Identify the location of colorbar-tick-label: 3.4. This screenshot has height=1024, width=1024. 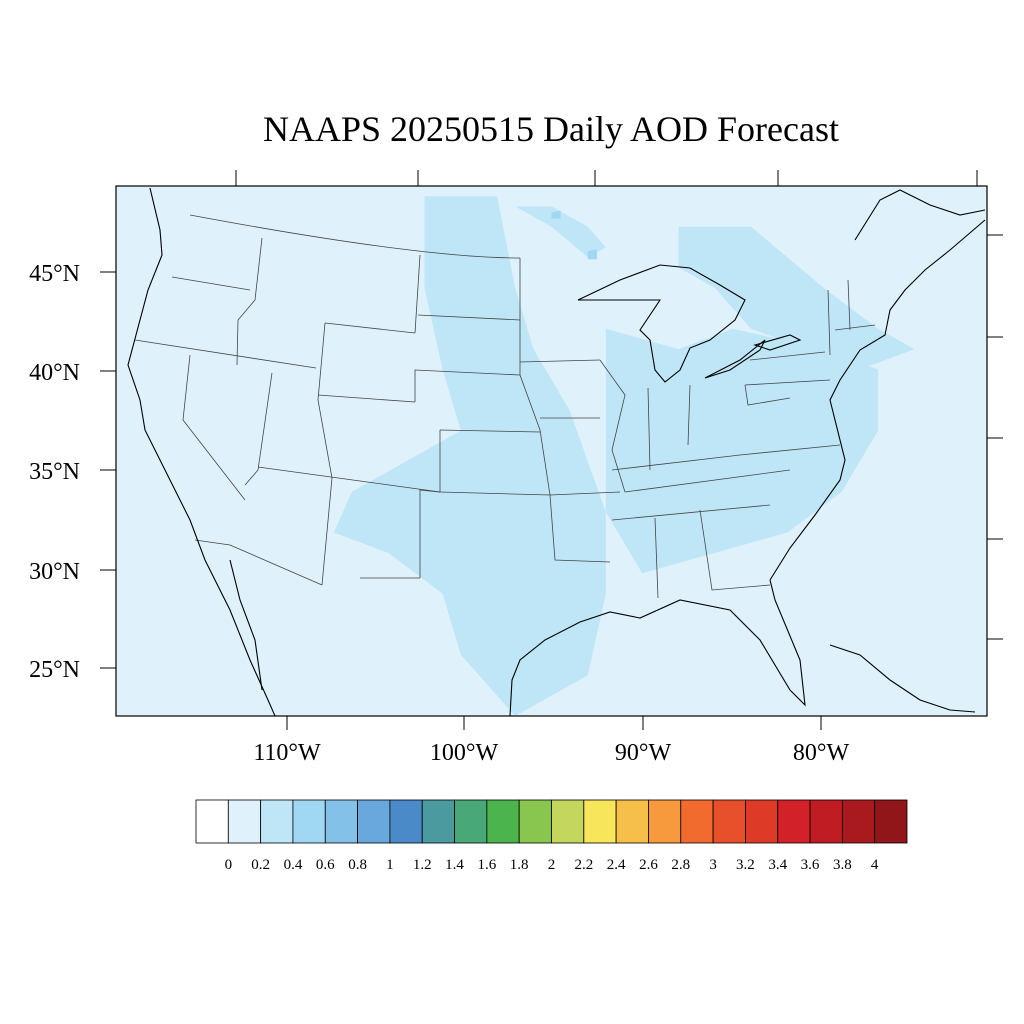
(777, 865).